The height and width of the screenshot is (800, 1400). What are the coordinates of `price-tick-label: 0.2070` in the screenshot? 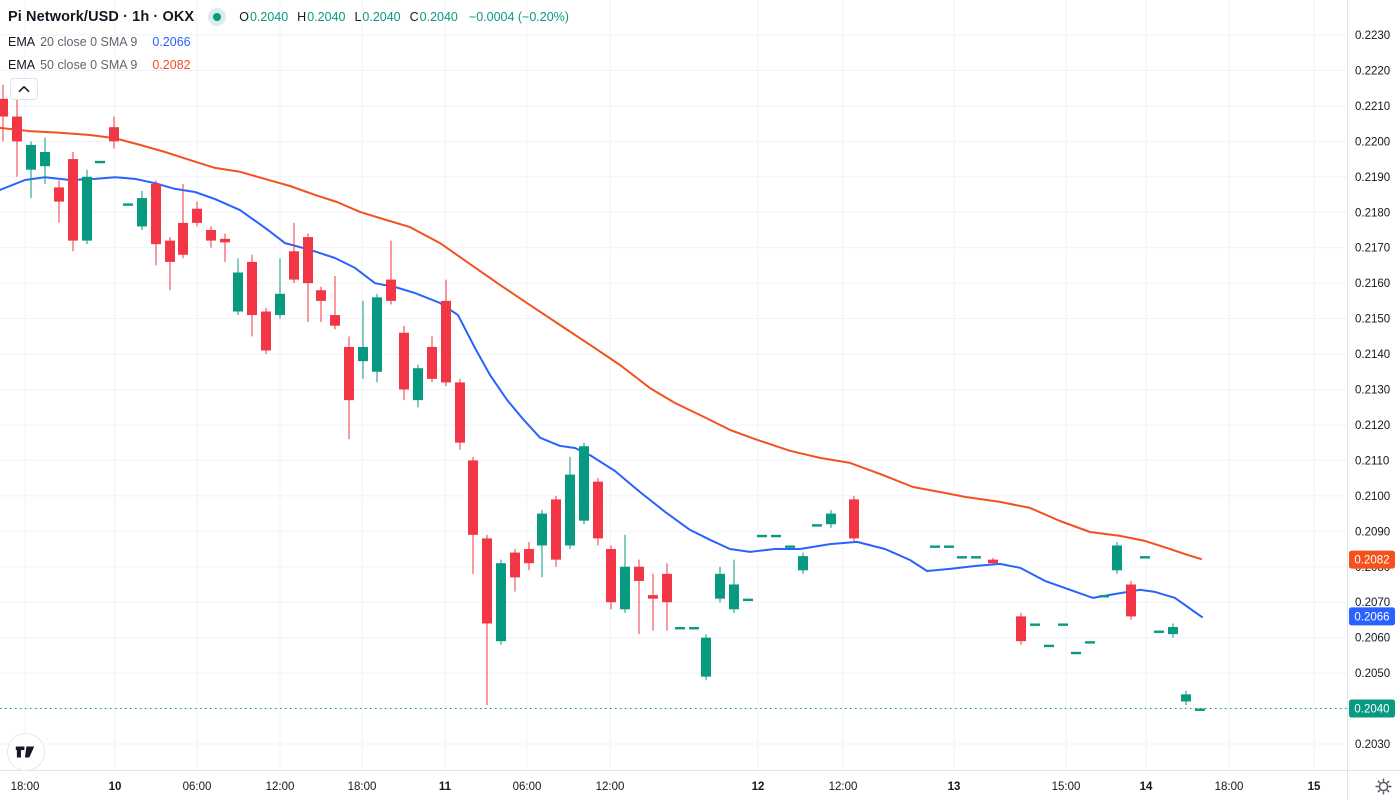 It's located at (1372, 603).